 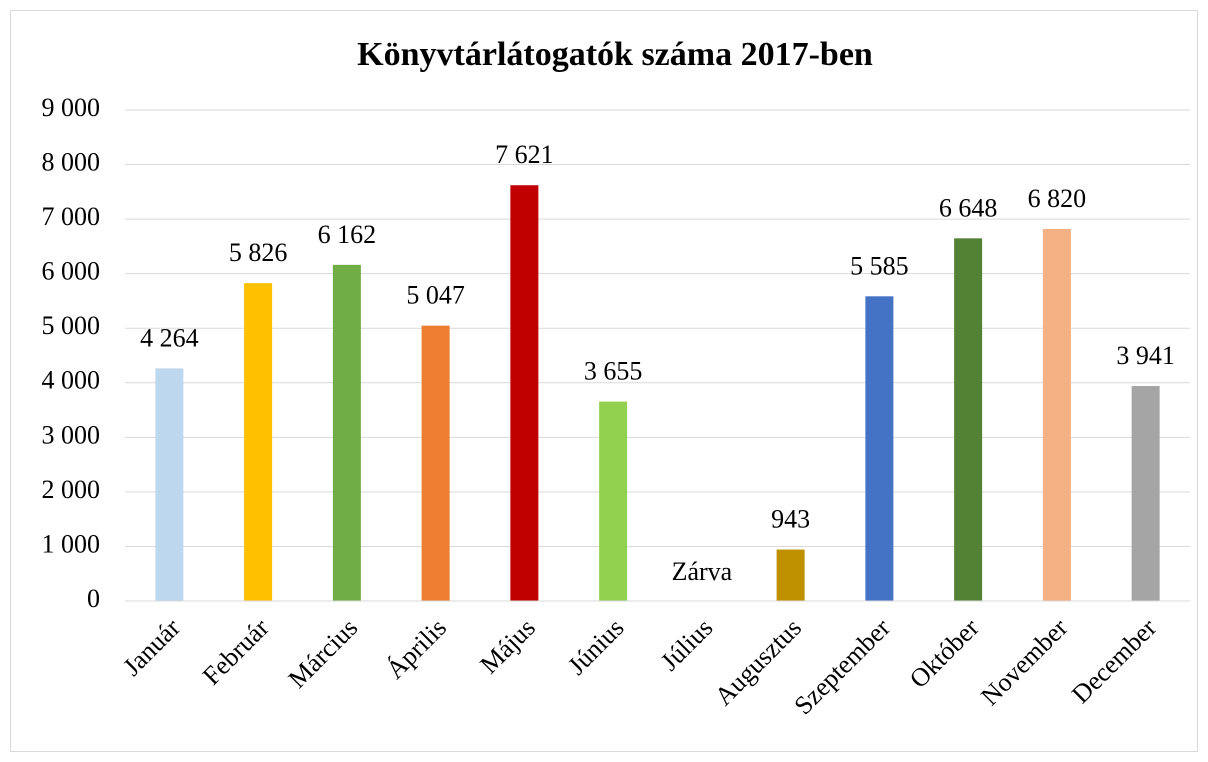 I want to click on y-tick-label: 7 000, so click(x=71, y=216).